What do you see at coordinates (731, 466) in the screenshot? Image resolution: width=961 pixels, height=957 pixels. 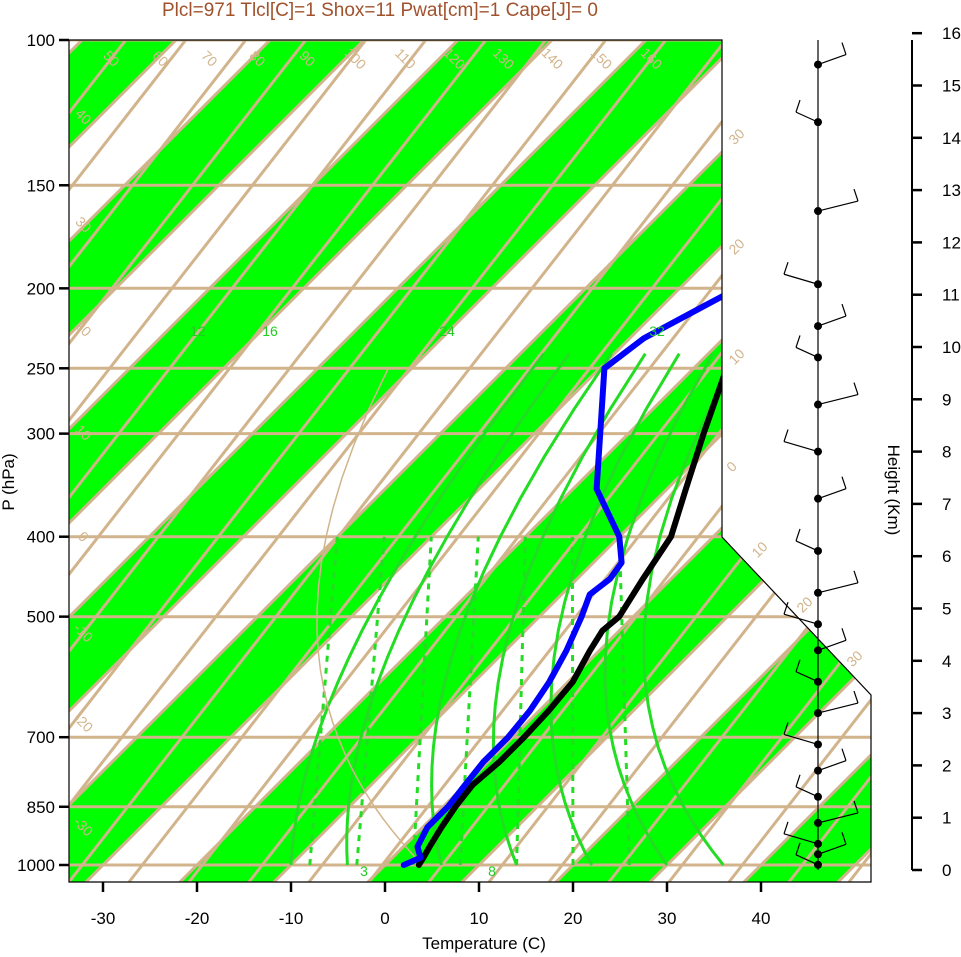 I see `isotherm-right-label: 0` at bounding box center [731, 466].